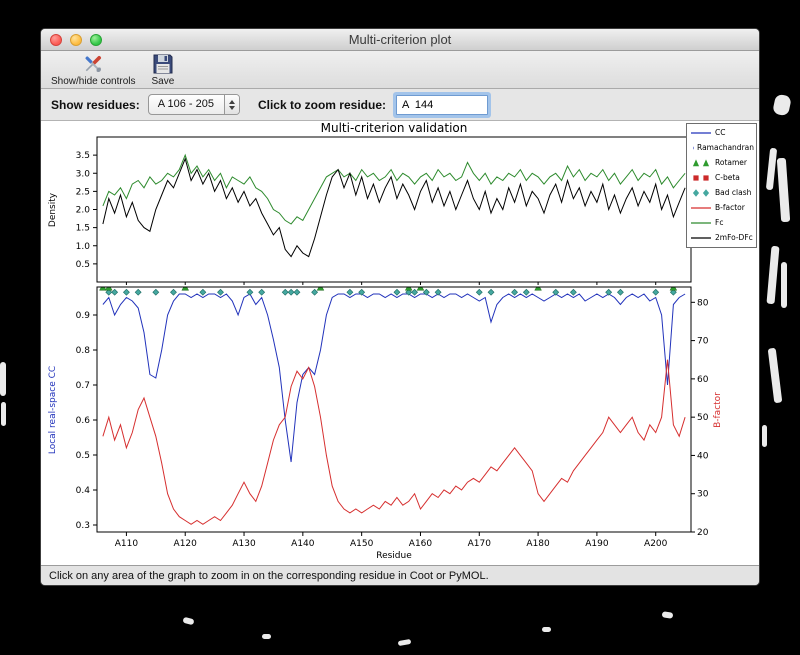 This screenshot has height=655, width=800. I want to click on titlebar: Multi-criterion plot, so click(400, 40).